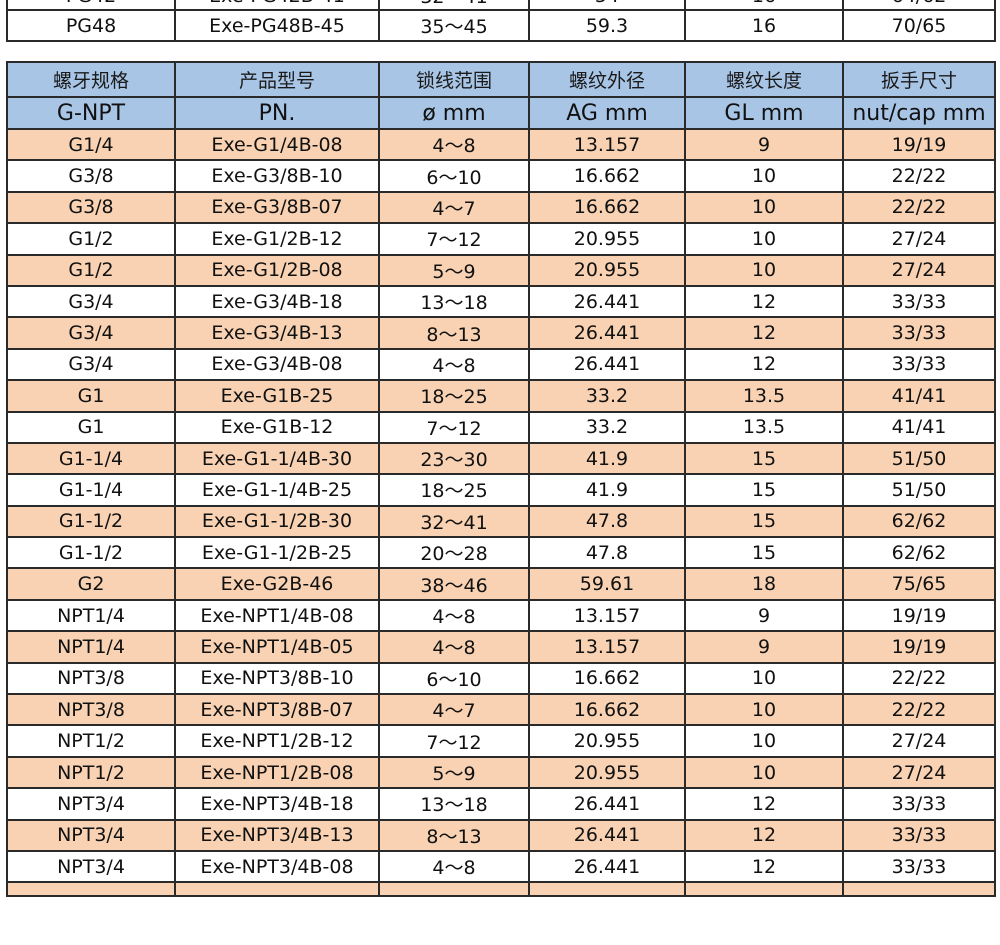 Image resolution: width=1000 pixels, height=945 pixels. Describe the element at coordinates (91, 79) in the screenshot. I see `header-thread-spec-cn: 螺牙规格` at that location.